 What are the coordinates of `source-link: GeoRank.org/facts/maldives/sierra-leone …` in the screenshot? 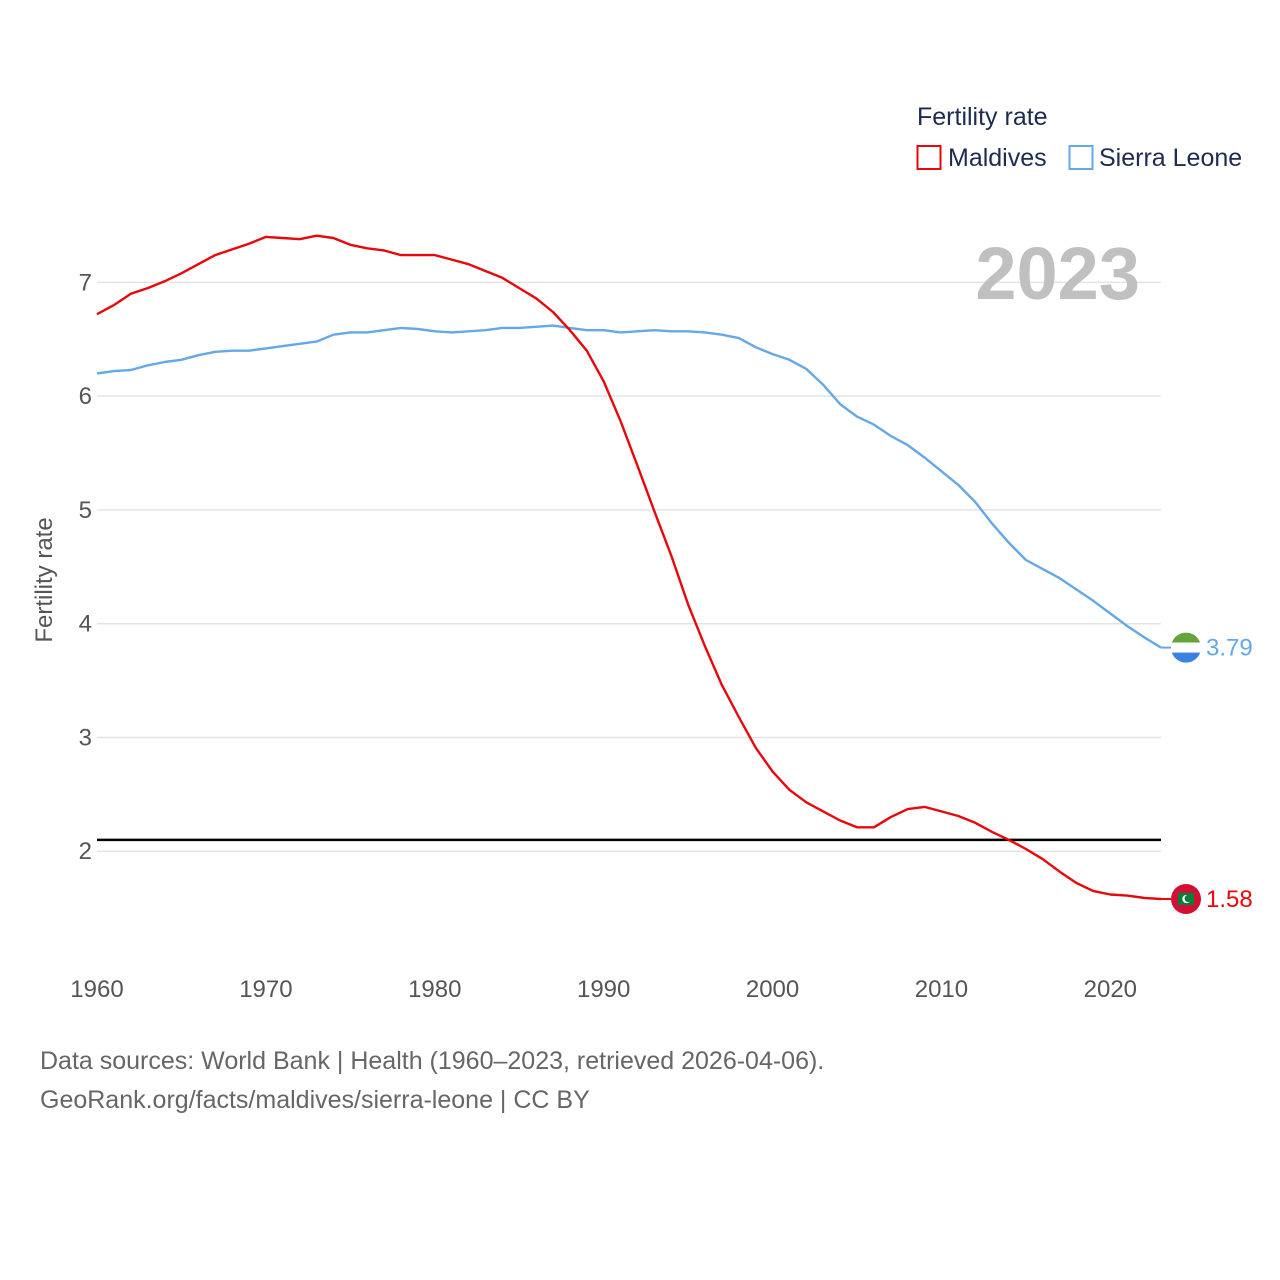 It's located at (315, 1100).